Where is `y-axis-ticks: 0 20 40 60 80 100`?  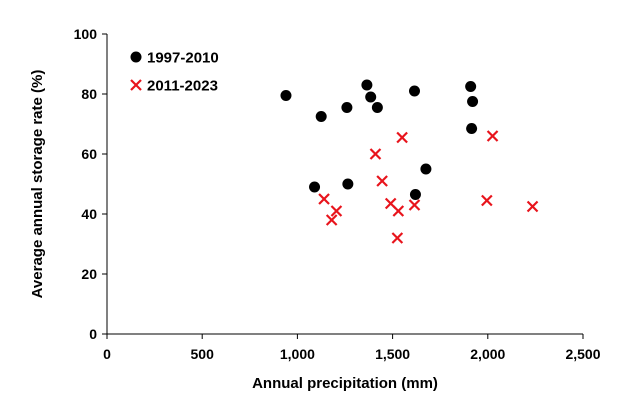 y-axis-ticks: 0 20 40 60 80 100 is located at coordinates (90, 184).